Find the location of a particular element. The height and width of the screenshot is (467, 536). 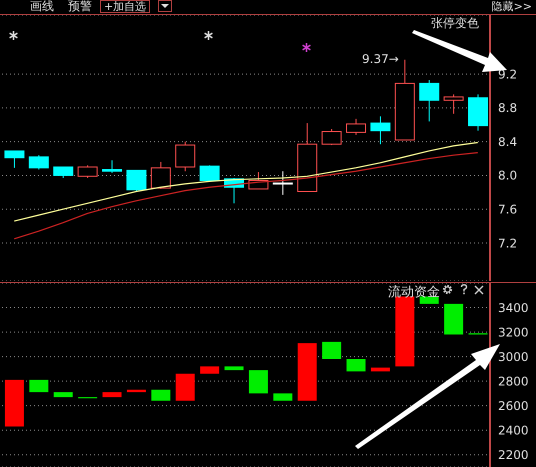

y-tick-label: 8.4 is located at coordinates (508, 141).